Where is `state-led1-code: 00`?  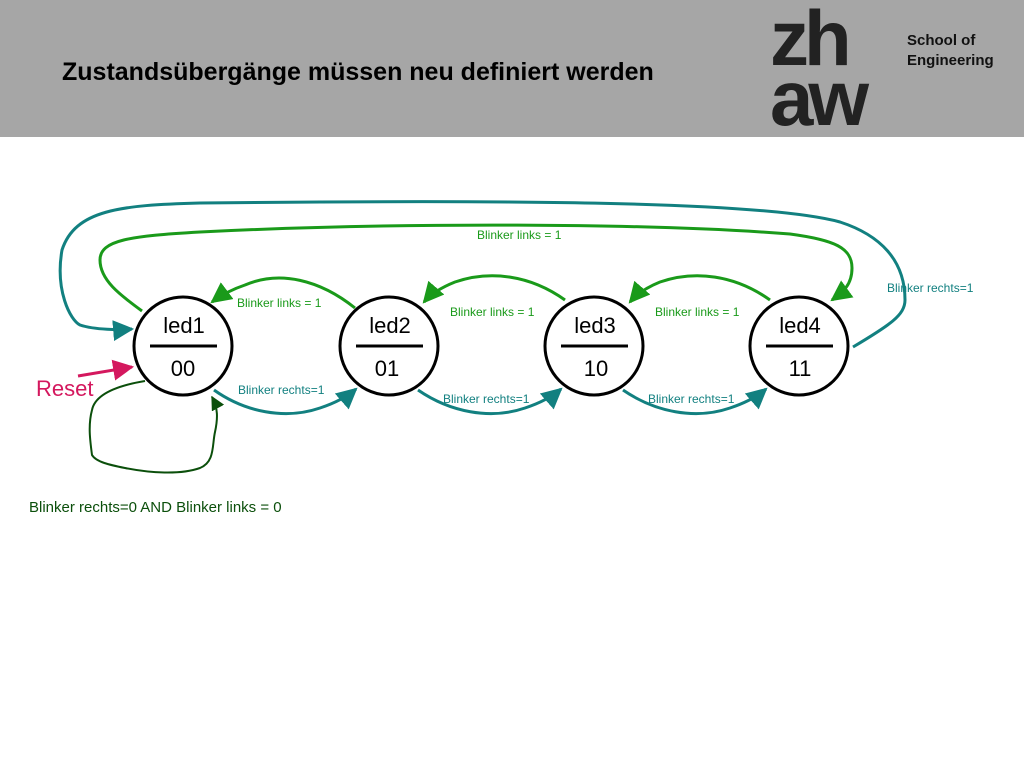
state-led1-code: 00 is located at coordinates (183, 368).